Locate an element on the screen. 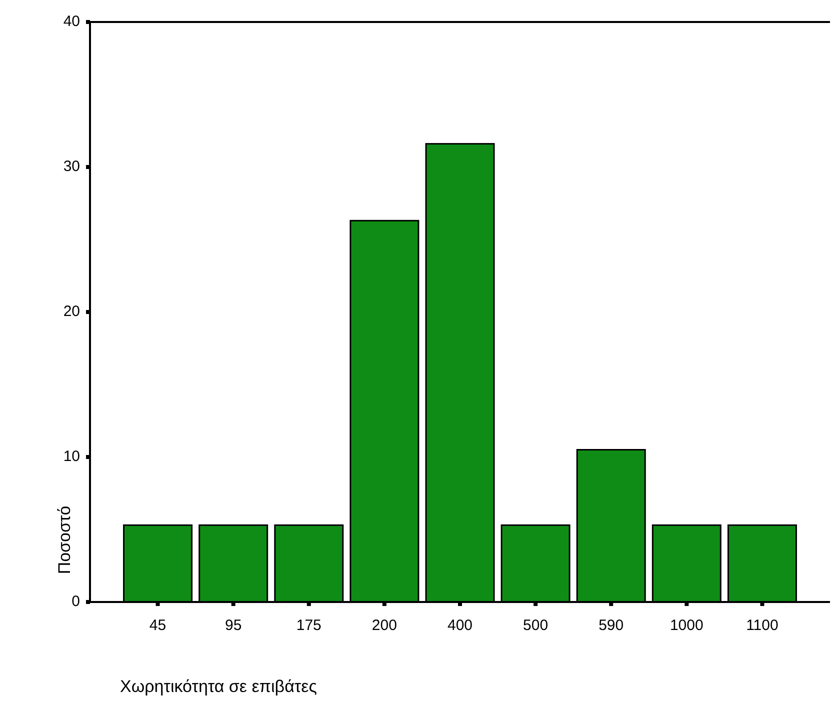 The image size is (831, 701). y-tick-label: 40 is located at coordinates (71, 21).